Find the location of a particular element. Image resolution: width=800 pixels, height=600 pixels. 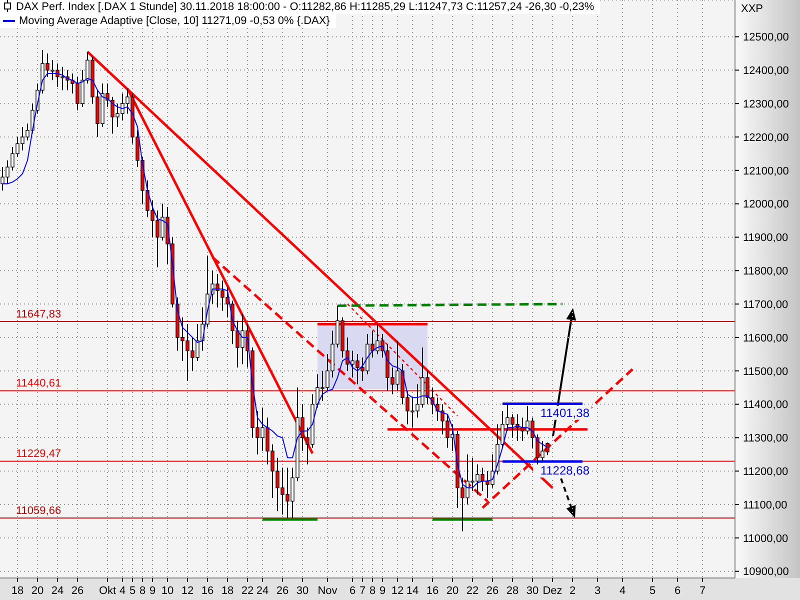

x-tick-label: Nov is located at coordinates (328, 591).